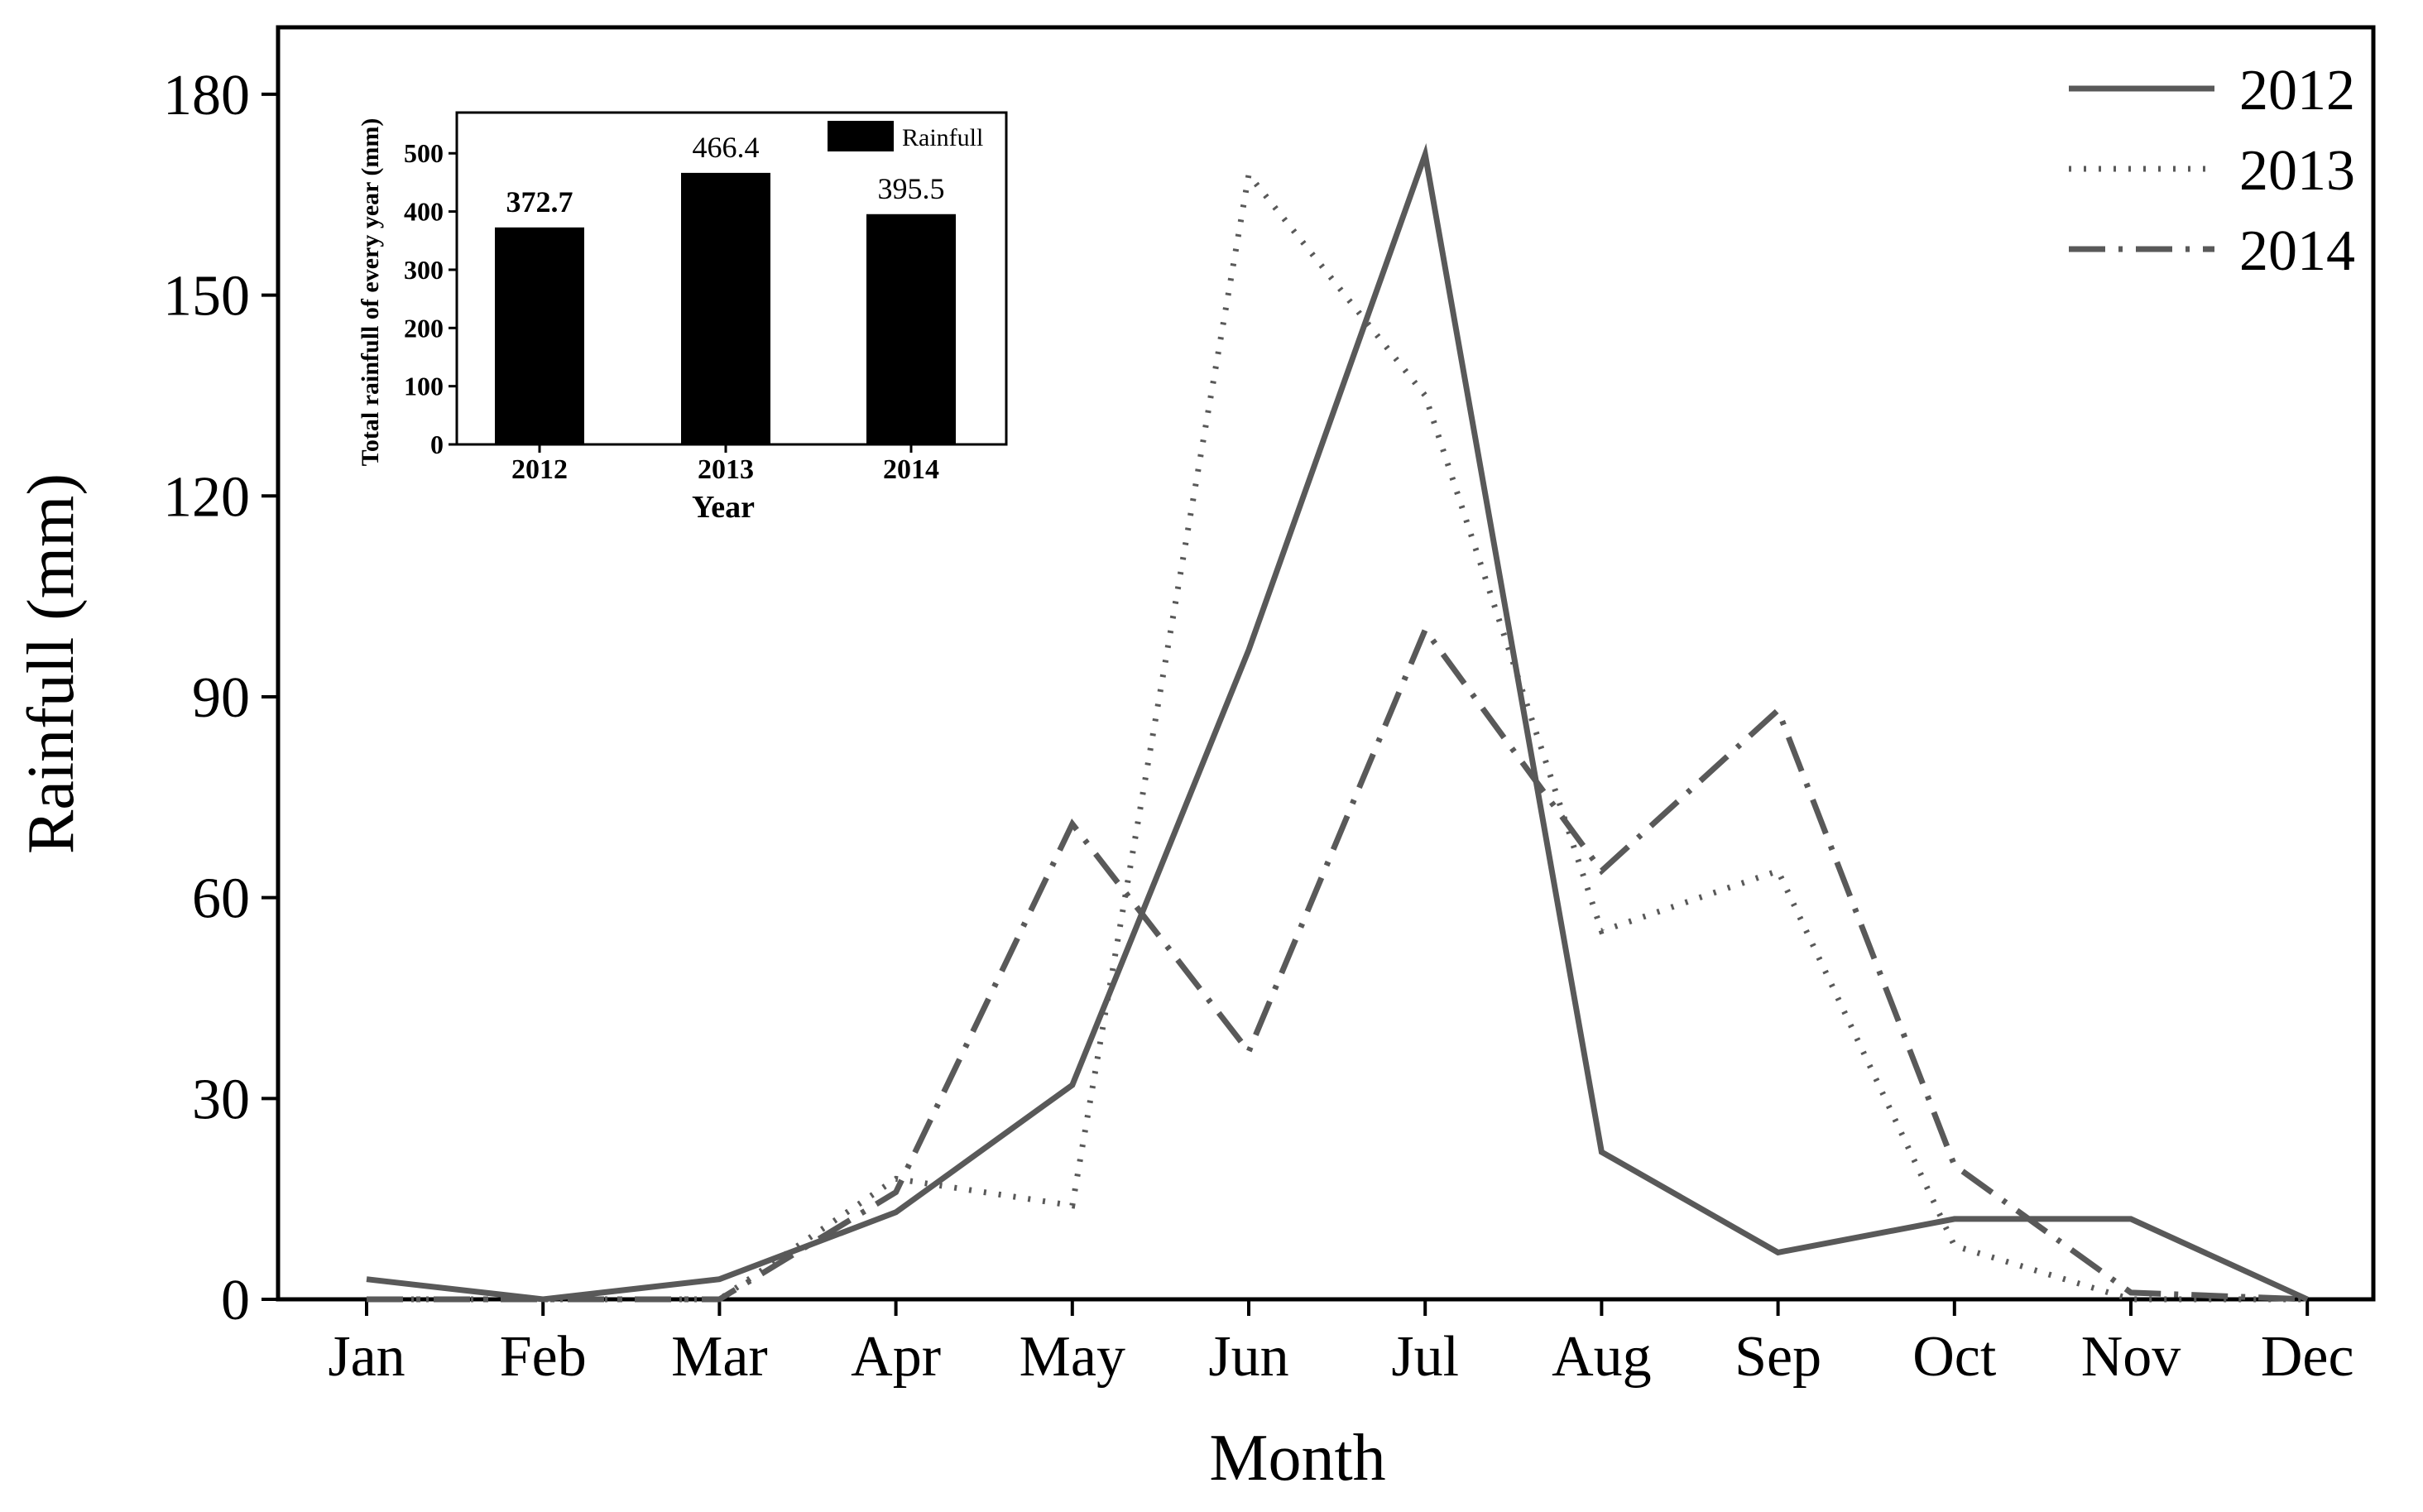 The height and width of the screenshot is (1512, 2423). What do you see at coordinates (719, 1357) in the screenshot?
I see `x-tick-label: Mar` at bounding box center [719, 1357].